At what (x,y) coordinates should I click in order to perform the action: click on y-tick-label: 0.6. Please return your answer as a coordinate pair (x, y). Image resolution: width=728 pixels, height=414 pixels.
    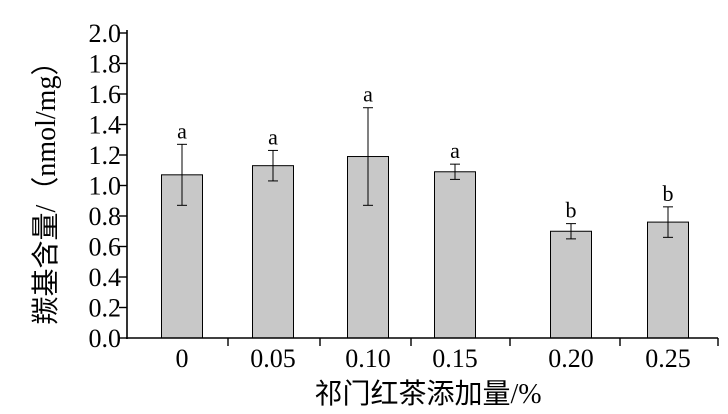
    Looking at the image, I should click on (105, 247).